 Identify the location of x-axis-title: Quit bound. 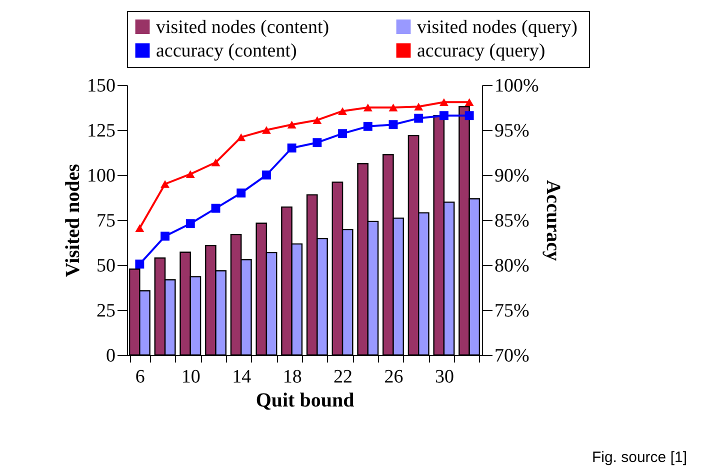
(305, 401).